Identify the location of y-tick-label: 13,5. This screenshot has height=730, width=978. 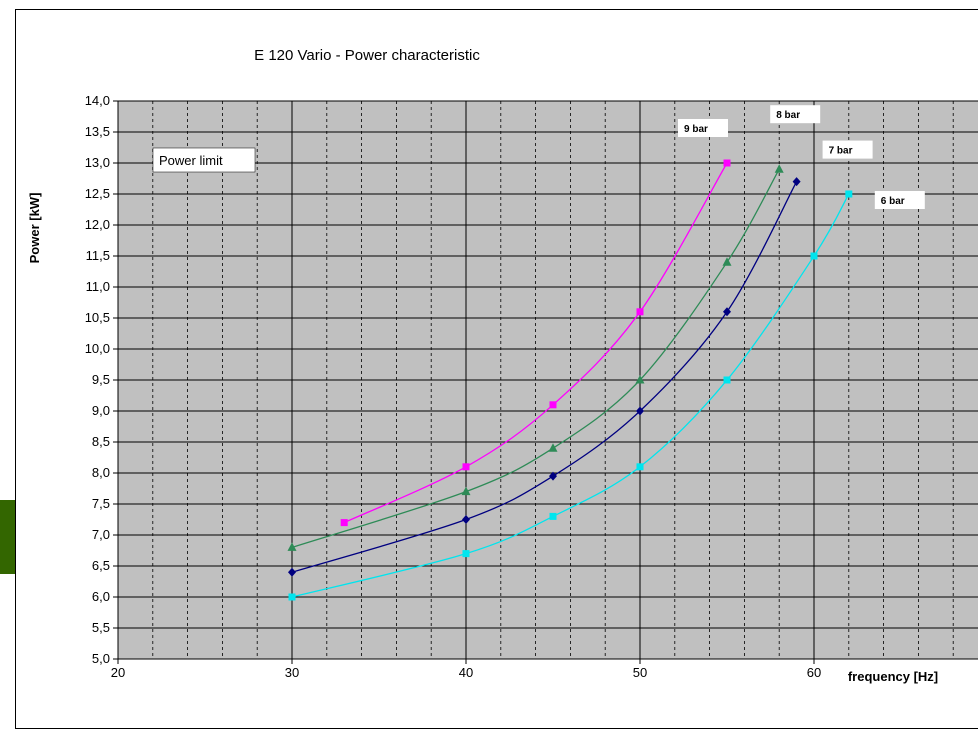
(97, 131).